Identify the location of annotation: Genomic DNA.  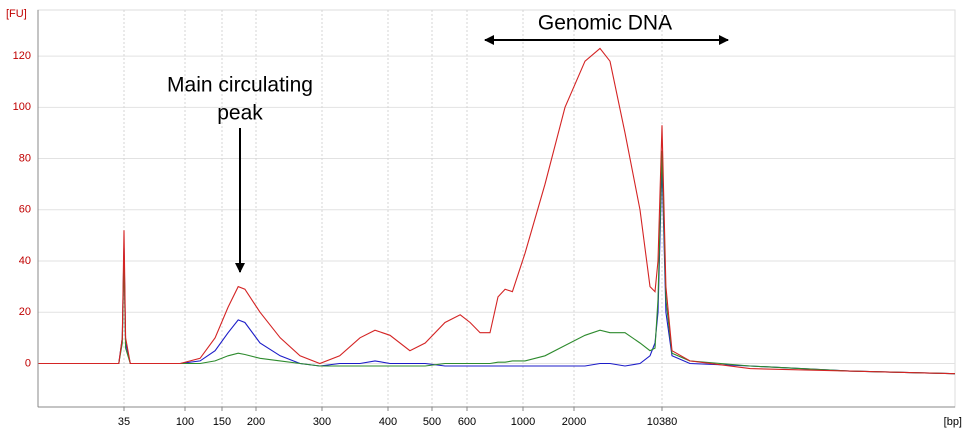
(605, 23).